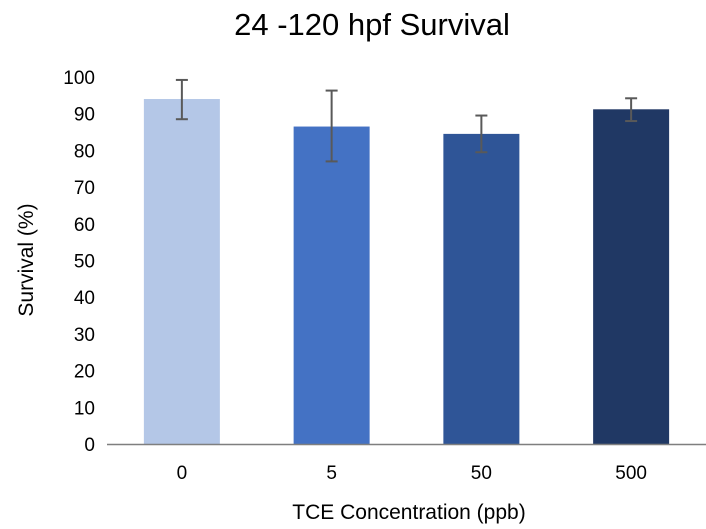  Describe the element at coordinates (182, 473) in the screenshot. I see `x-tick-label: 0` at that location.